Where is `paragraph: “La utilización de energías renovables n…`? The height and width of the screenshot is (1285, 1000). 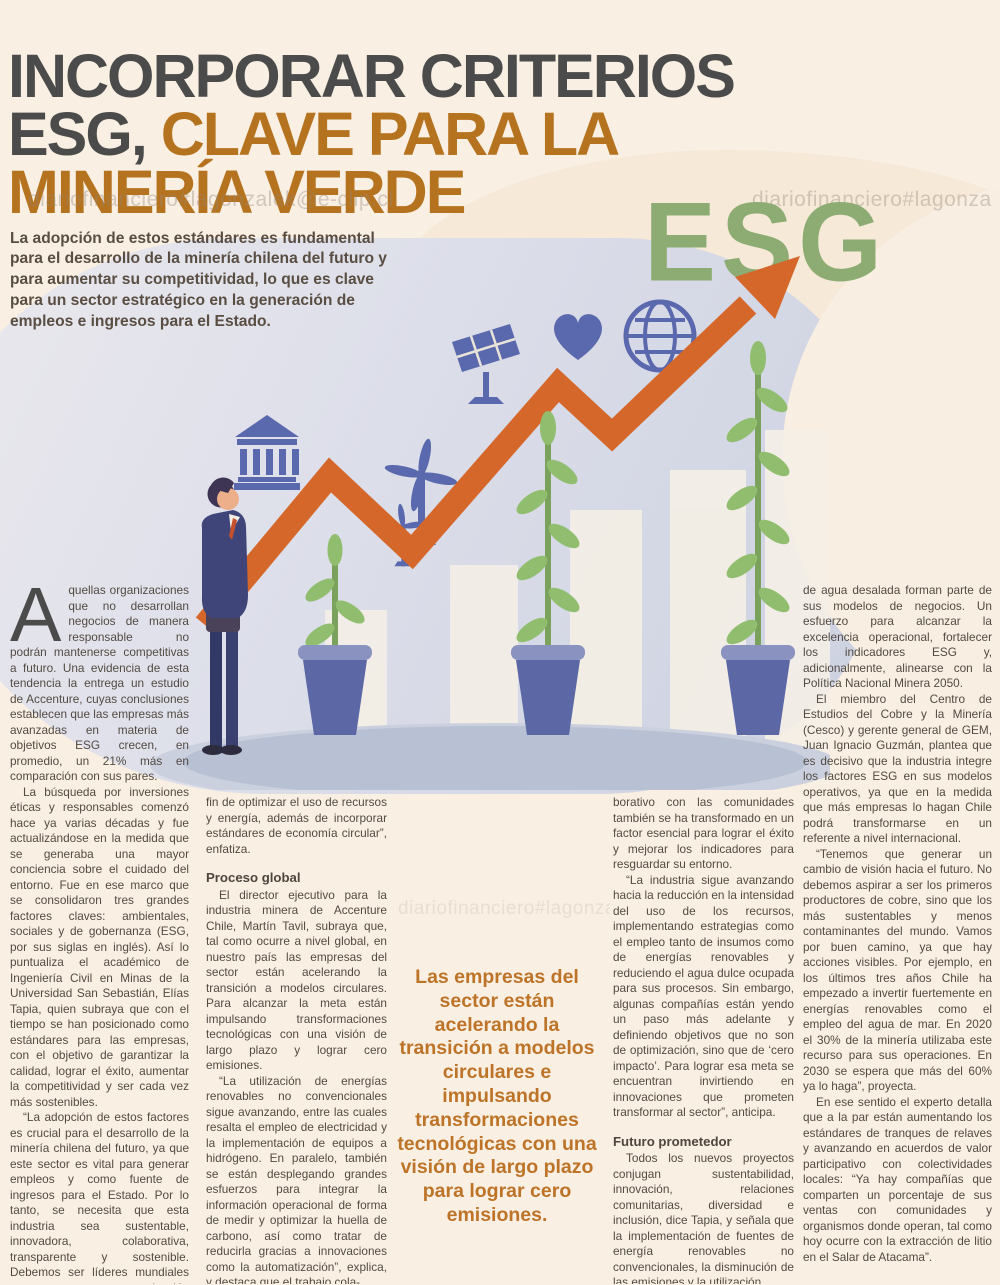 paragraph: “La utilización de energías renovables n… is located at coordinates (296, 1179).